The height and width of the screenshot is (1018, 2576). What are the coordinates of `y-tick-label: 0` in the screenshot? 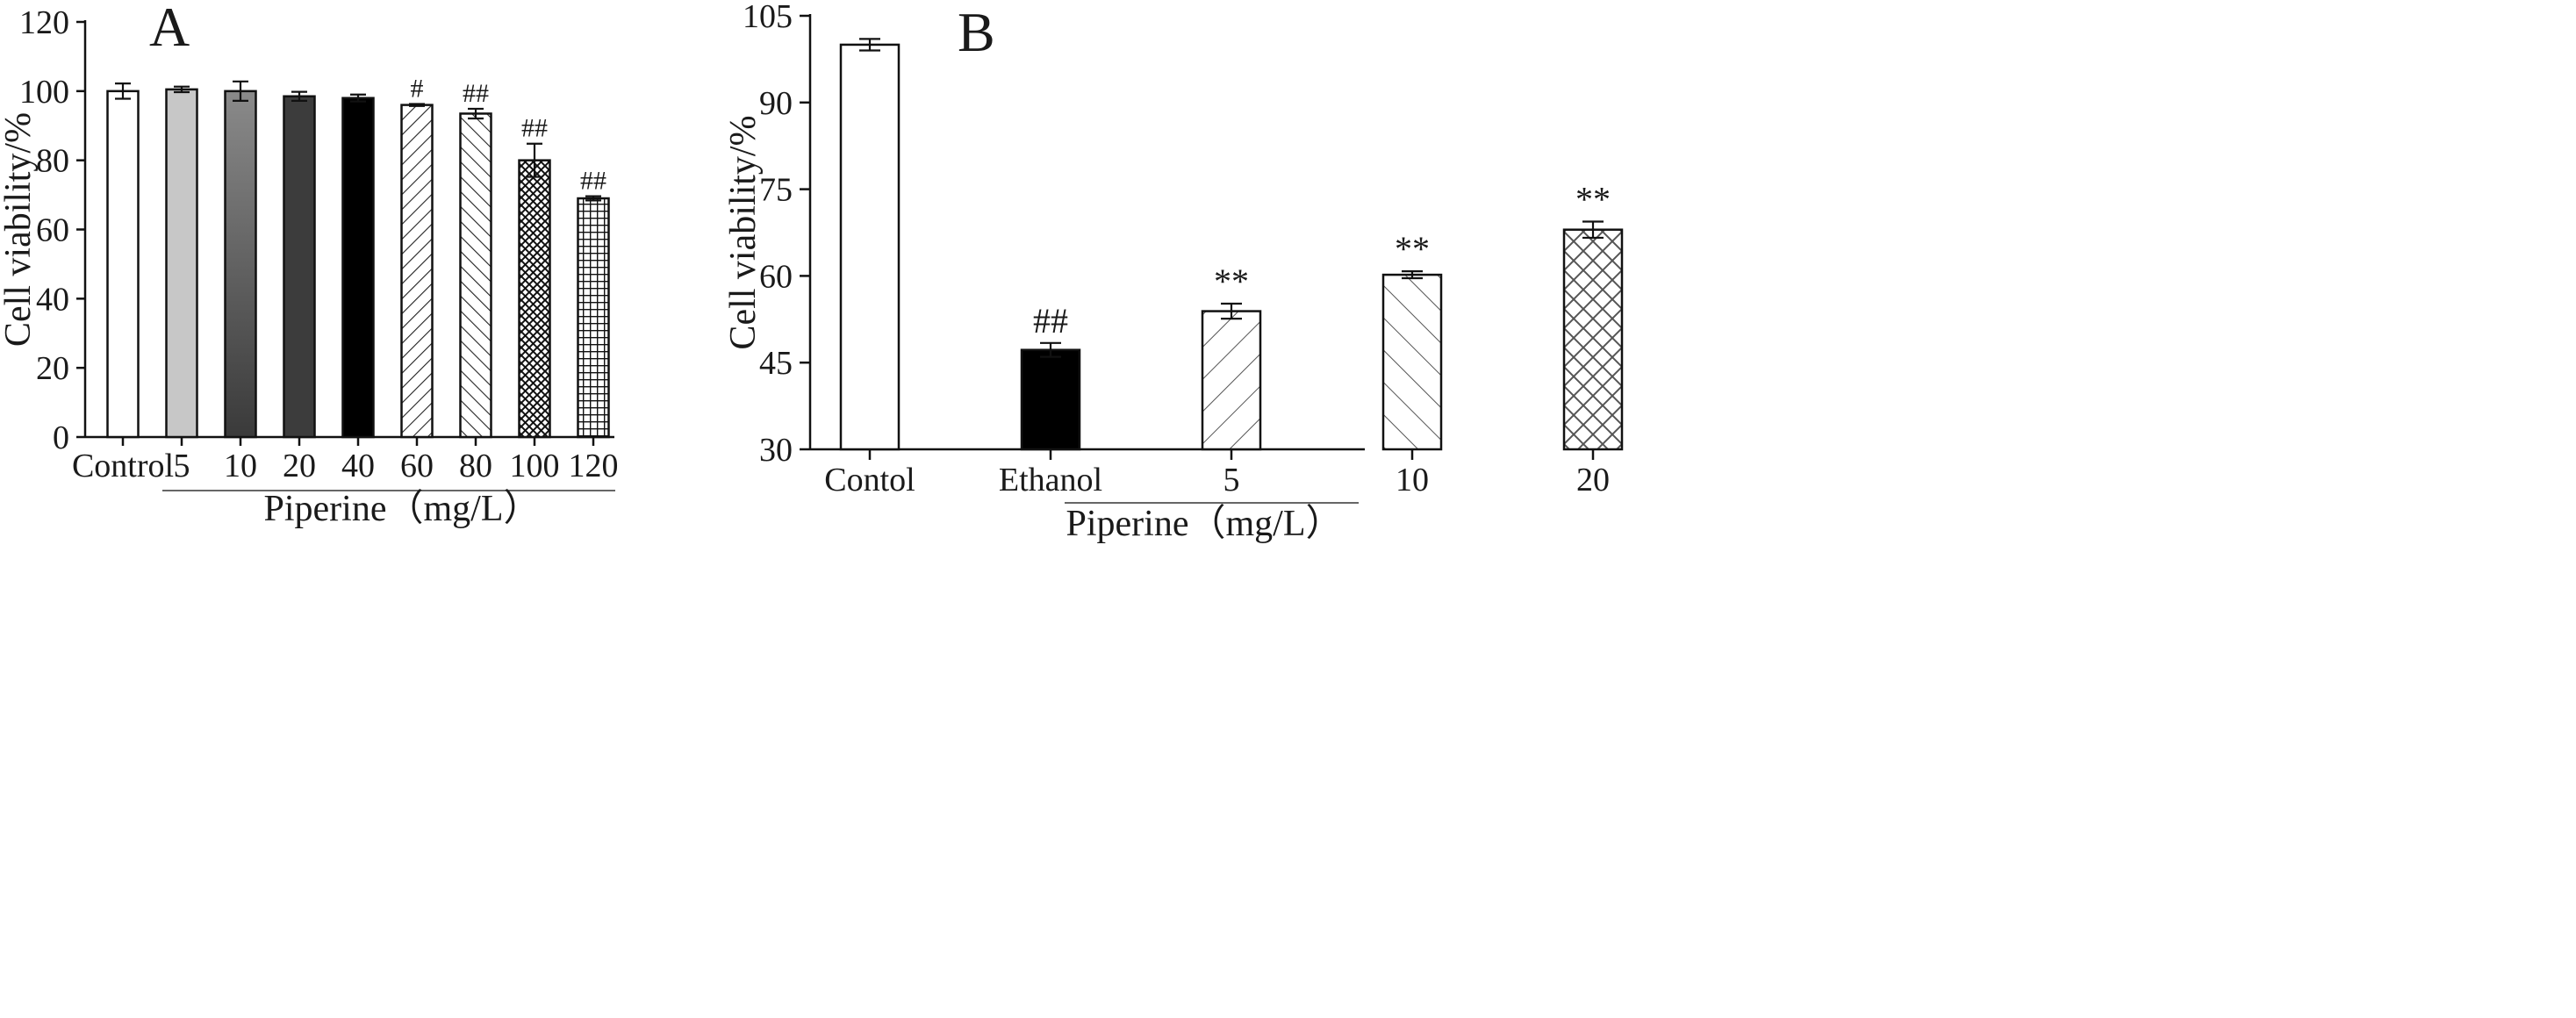 It's located at (61, 438).